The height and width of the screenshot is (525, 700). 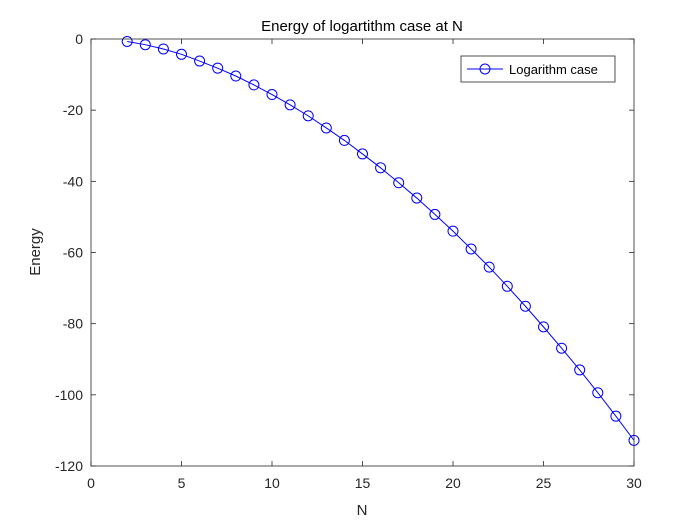 I want to click on y-tick-label: -120, so click(x=69, y=466).